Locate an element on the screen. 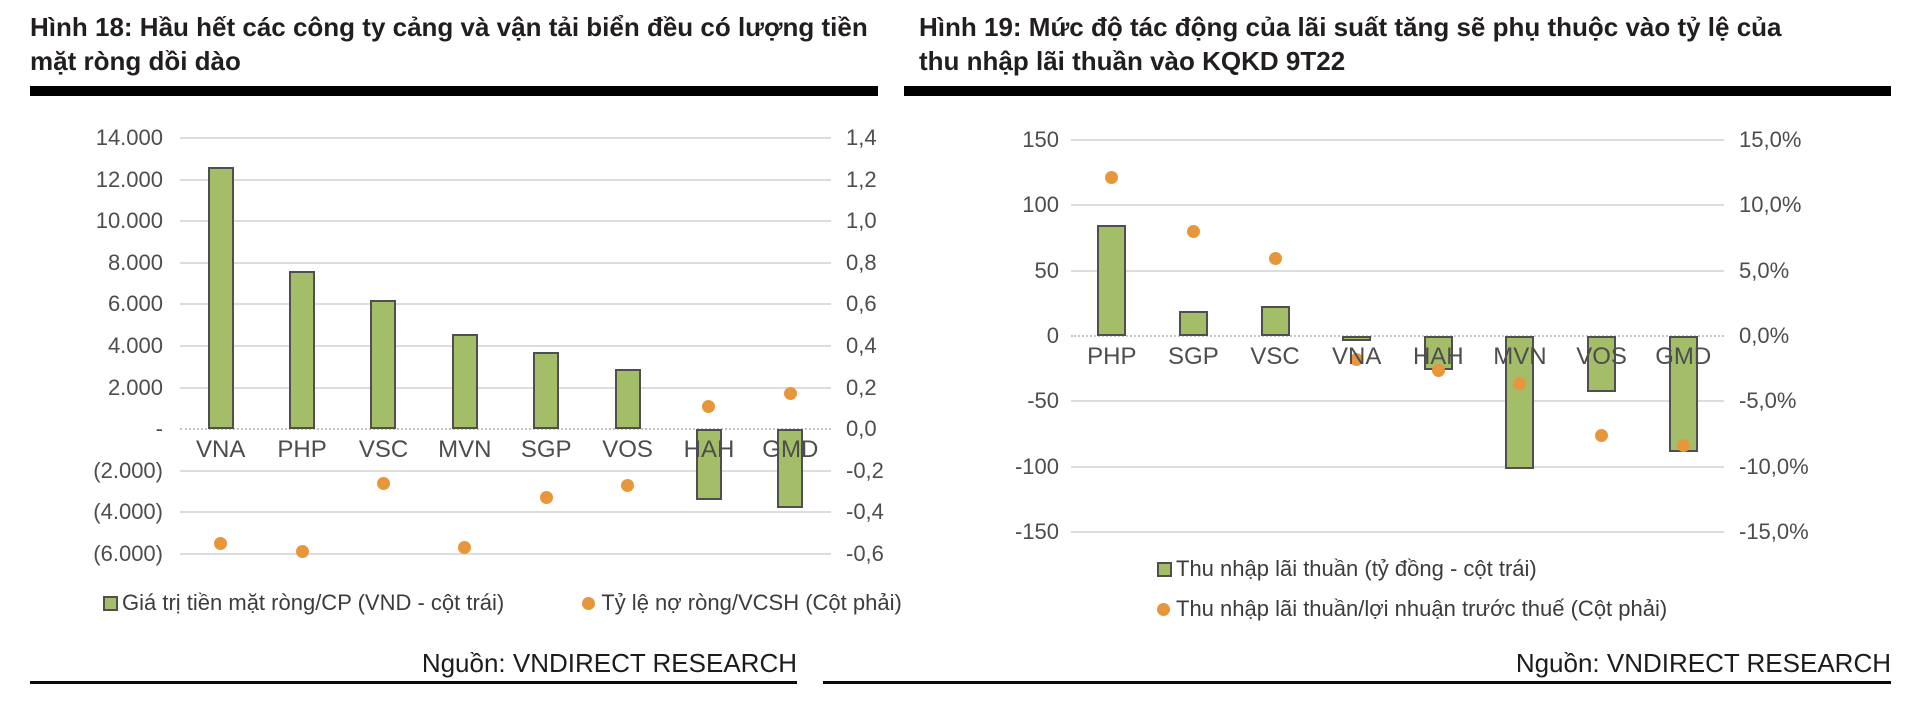 This screenshot has width=1926, height=718. left-axis-tick-label: 0 is located at coordinates (1052, 335).